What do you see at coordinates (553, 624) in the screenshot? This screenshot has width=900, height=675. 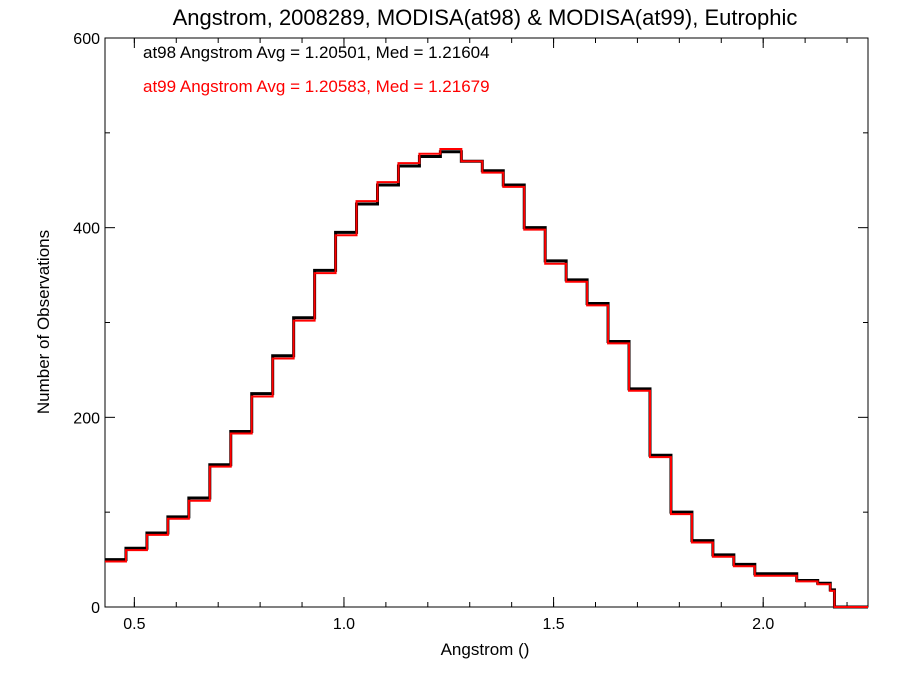 I see `x-tick-label: 1.5` at bounding box center [553, 624].